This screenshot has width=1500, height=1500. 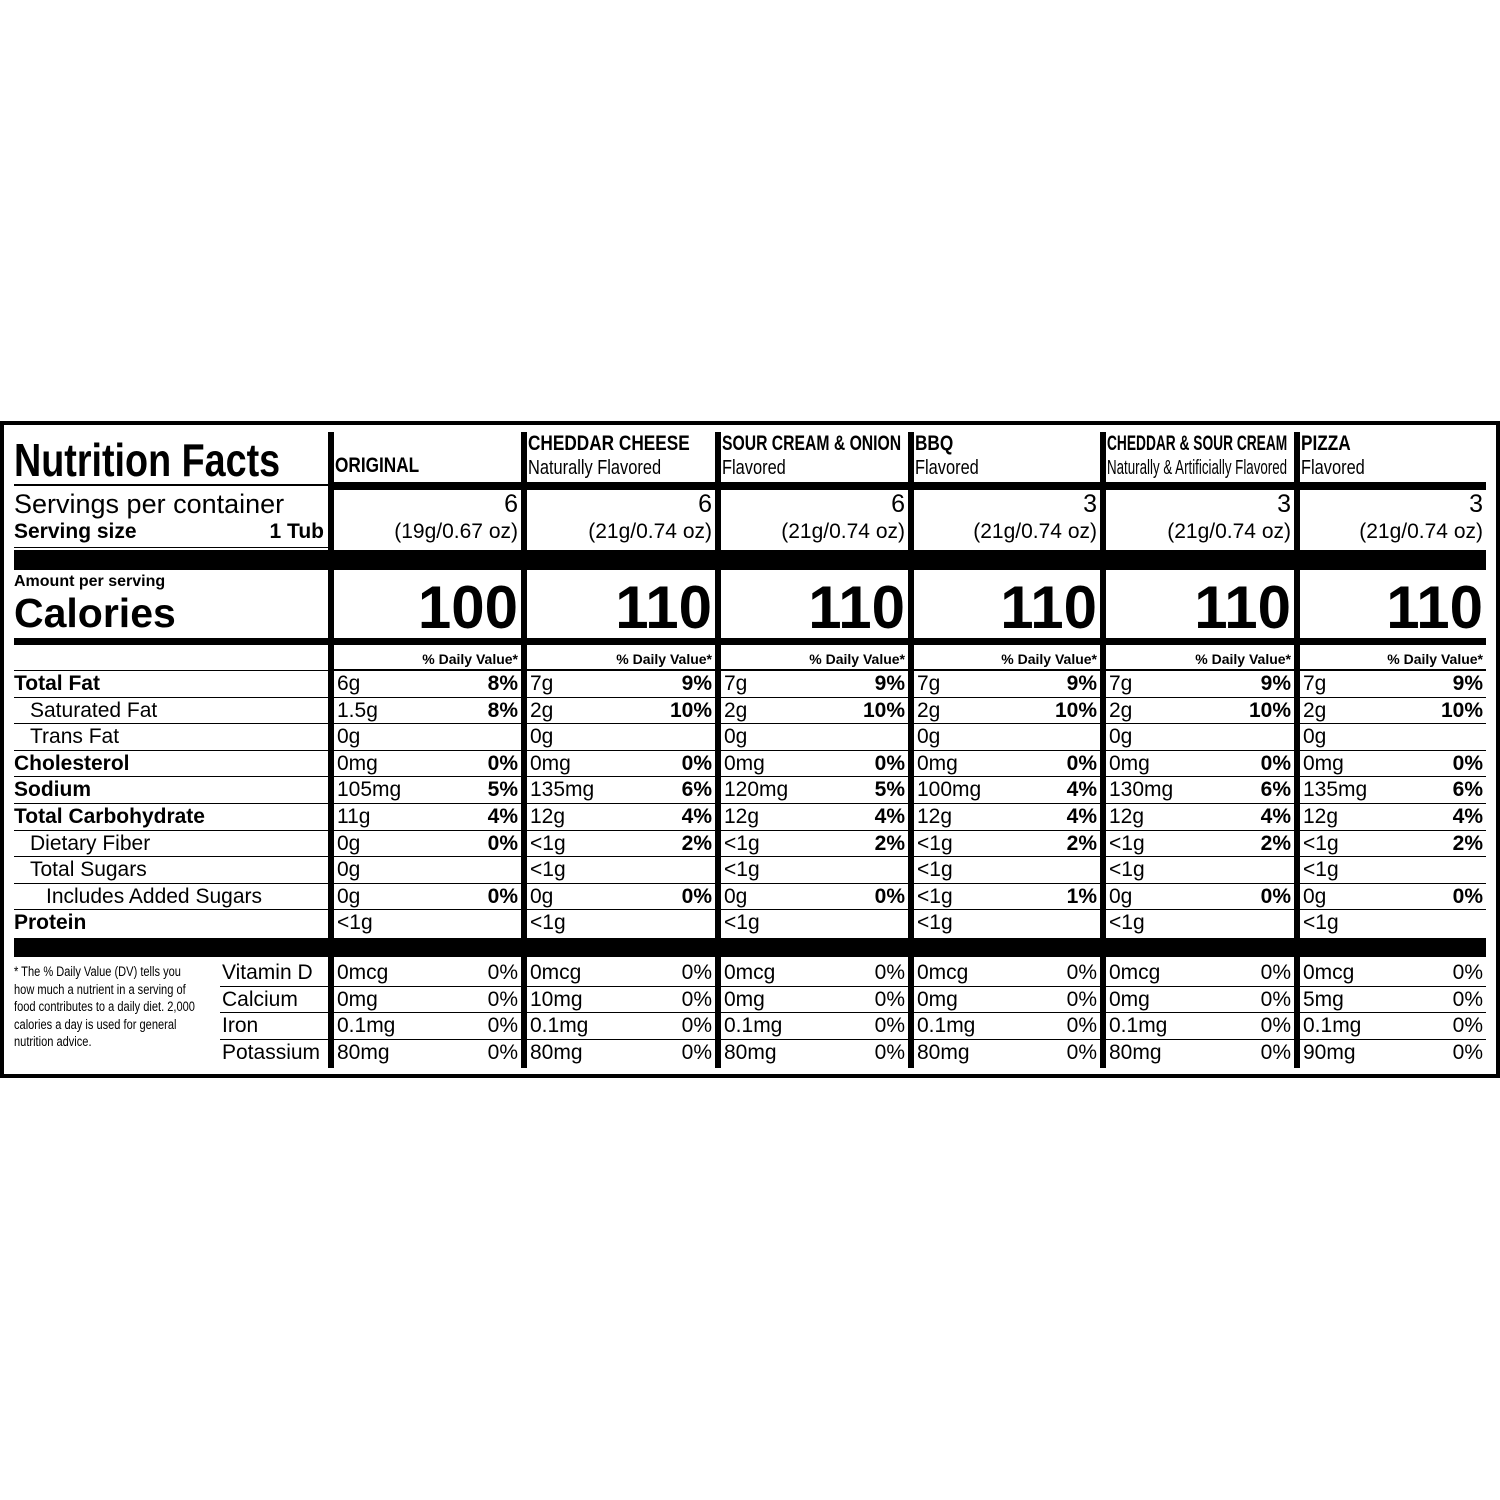 What do you see at coordinates (1393, 684) in the screenshot?
I see `nutrient-dv: 9%` at bounding box center [1393, 684].